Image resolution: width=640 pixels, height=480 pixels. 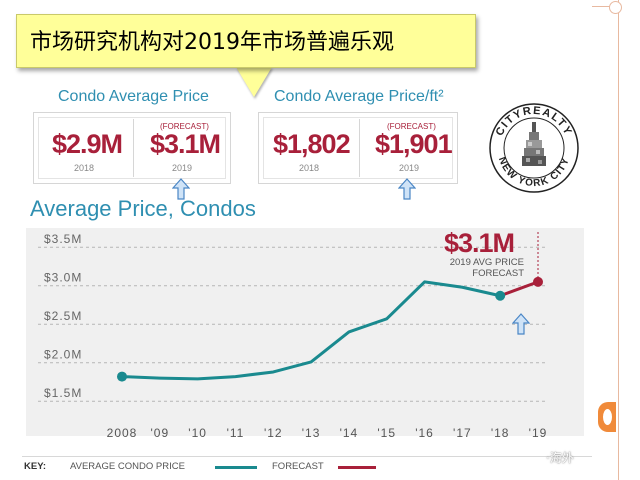 What do you see at coordinates (273, 433) in the screenshot?
I see `x-tick-label: '12` at bounding box center [273, 433].